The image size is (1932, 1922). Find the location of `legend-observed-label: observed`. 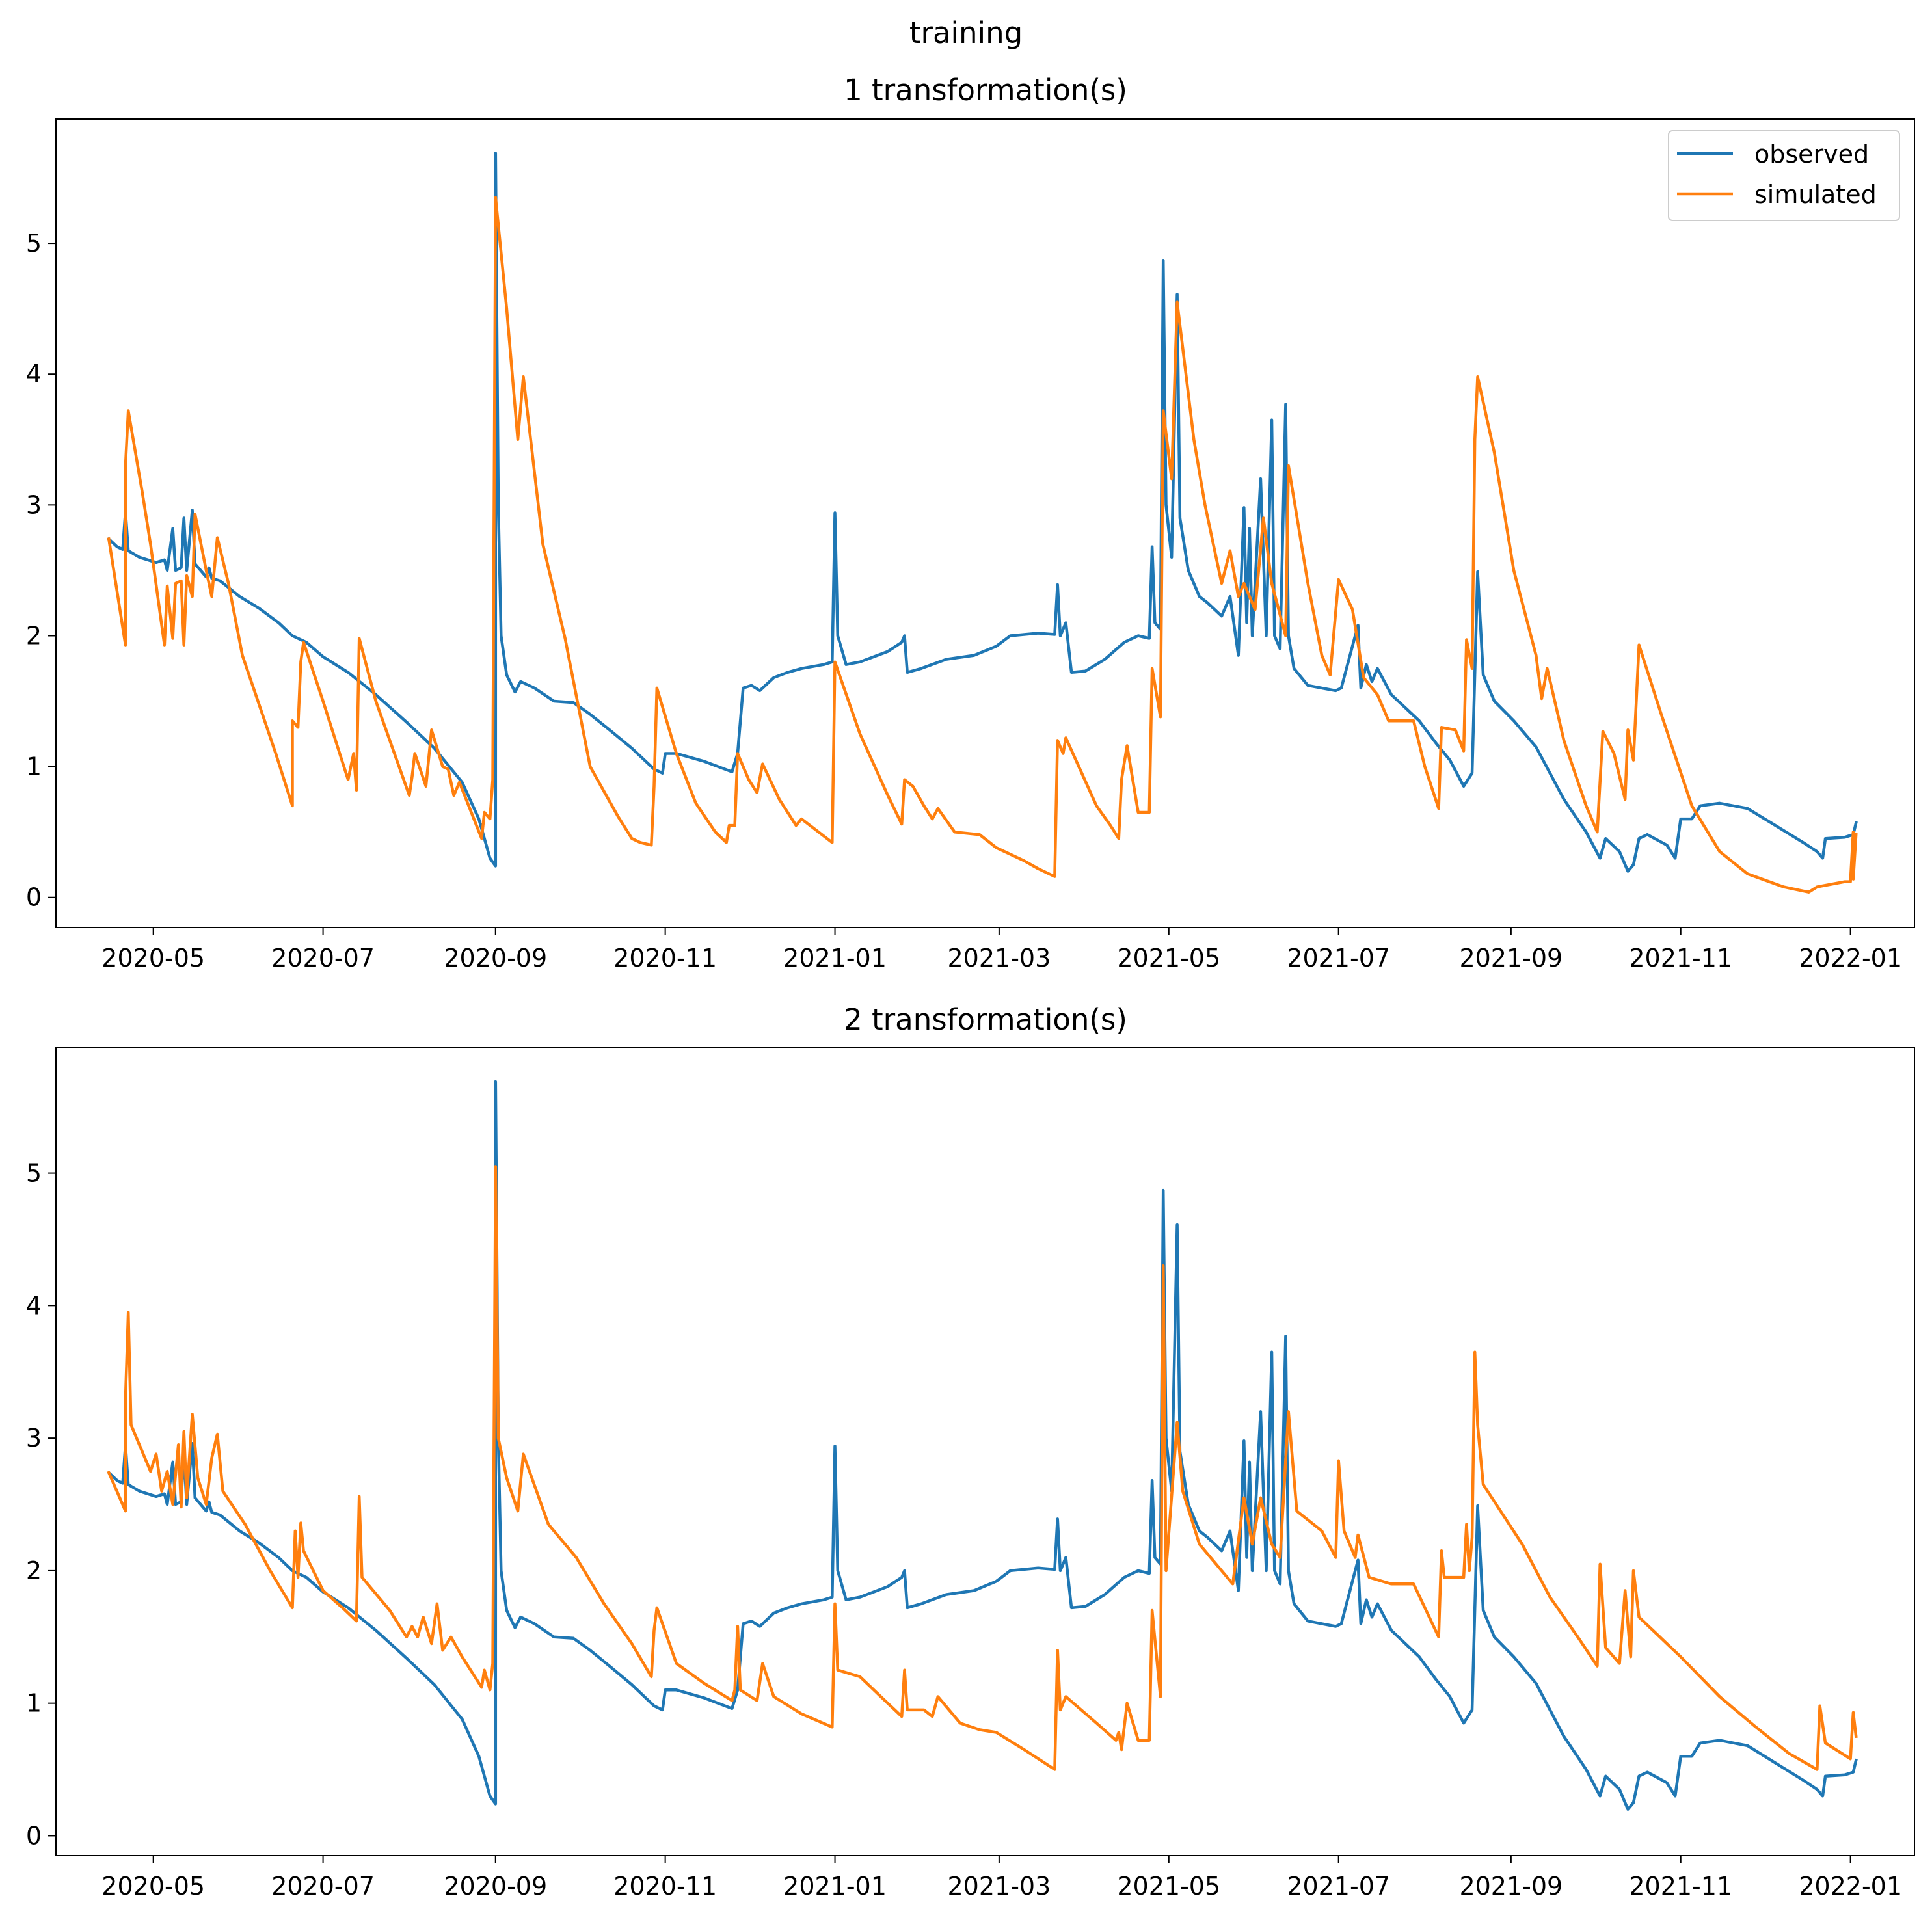

legend-observed-label: observed is located at coordinates (1811, 154).